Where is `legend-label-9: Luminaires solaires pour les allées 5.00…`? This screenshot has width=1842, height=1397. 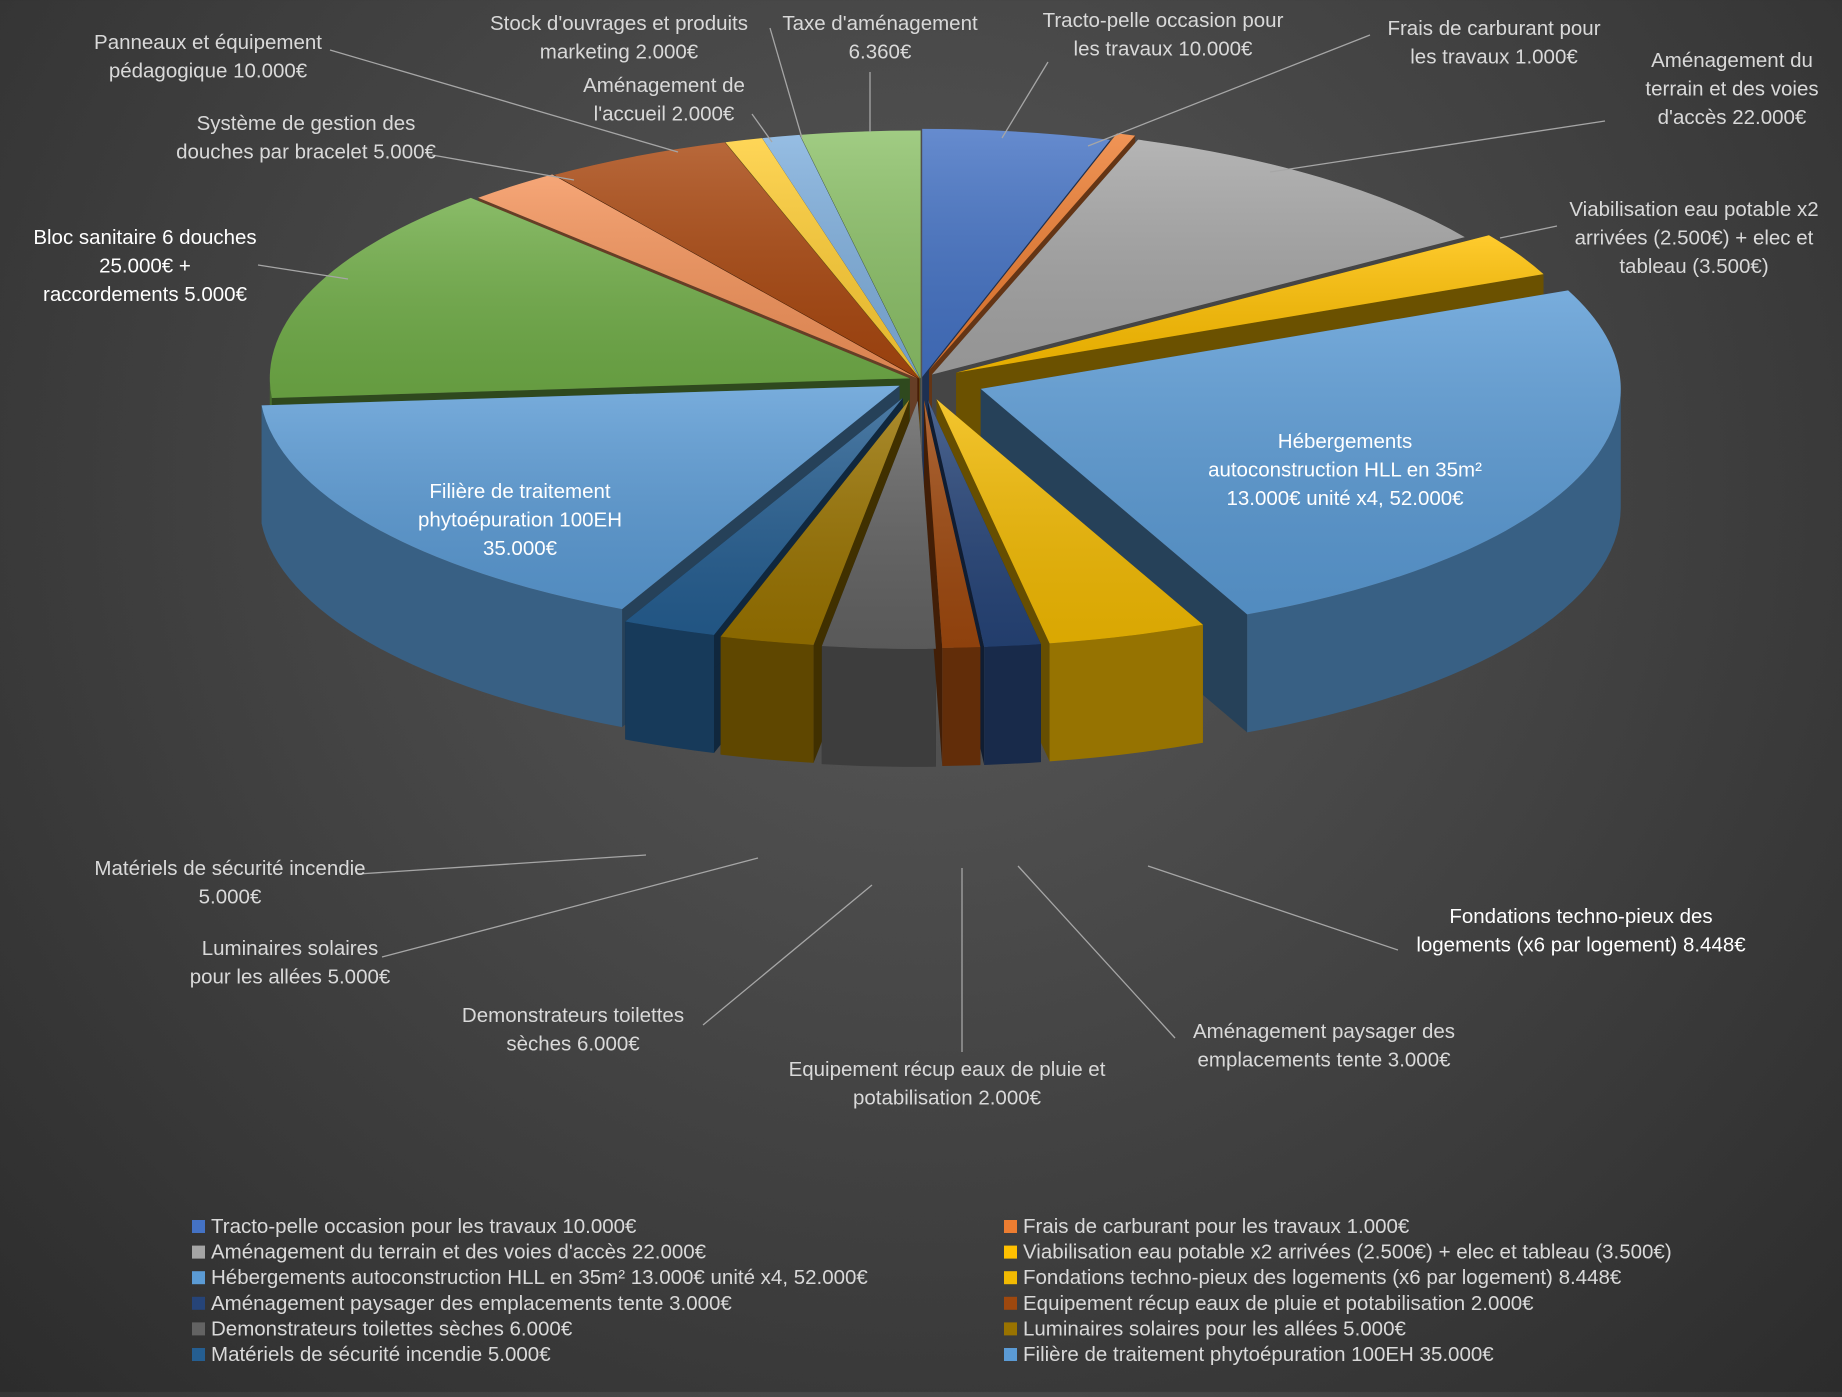
legend-label-9: Luminaires solaires pour les allées 5.00… is located at coordinates (1214, 1328).